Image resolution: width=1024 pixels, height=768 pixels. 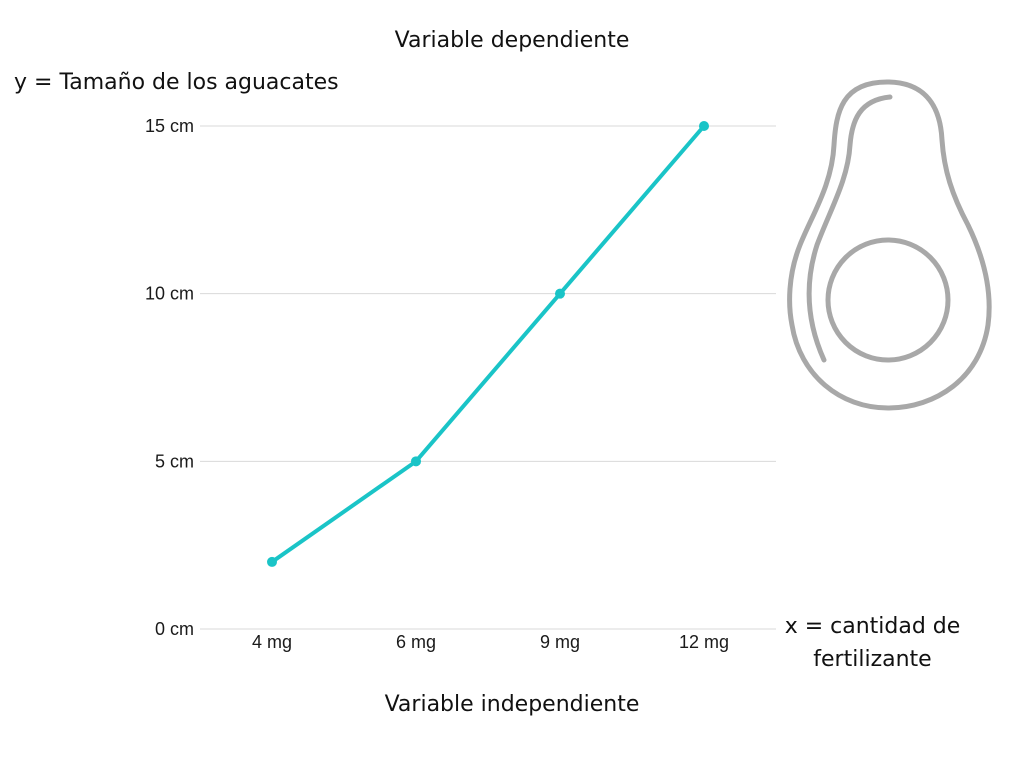 I want to click on y-tick-label: 0 cm, so click(x=174, y=629).